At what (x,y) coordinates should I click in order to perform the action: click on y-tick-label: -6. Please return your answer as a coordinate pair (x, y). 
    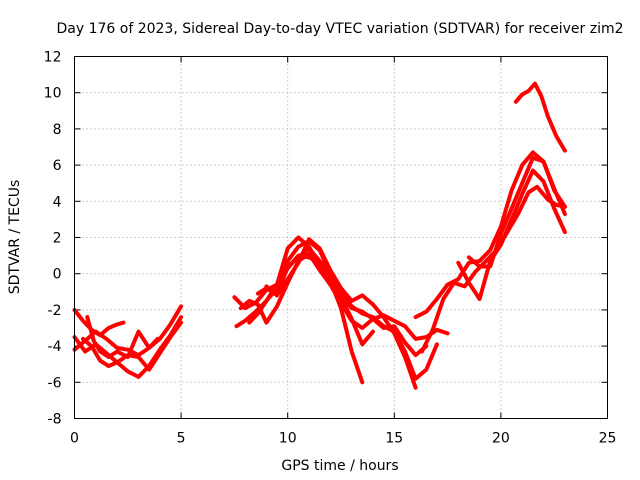
    Looking at the image, I should click on (55, 383).